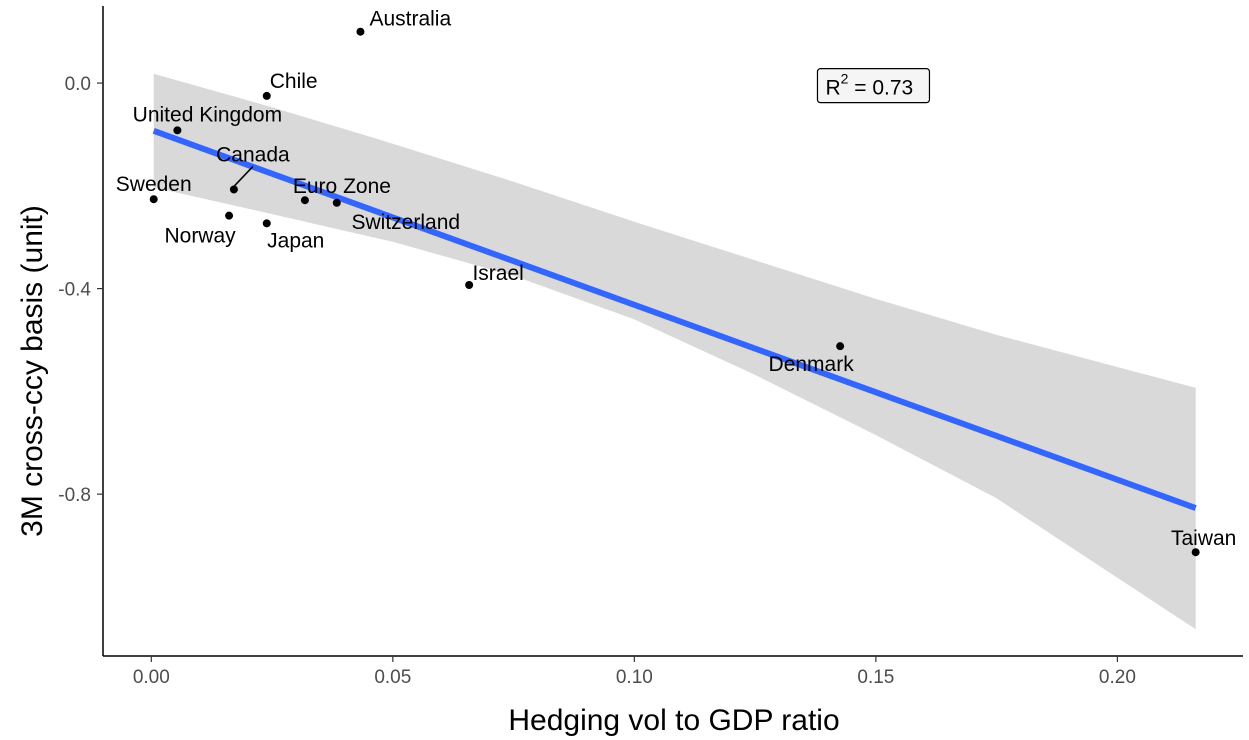 The width and height of the screenshot is (1249, 740). What do you see at coordinates (673, 720) in the screenshot?
I see `x-axis-title: Hedging vol to GDP ratio` at bounding box center [673, 720].